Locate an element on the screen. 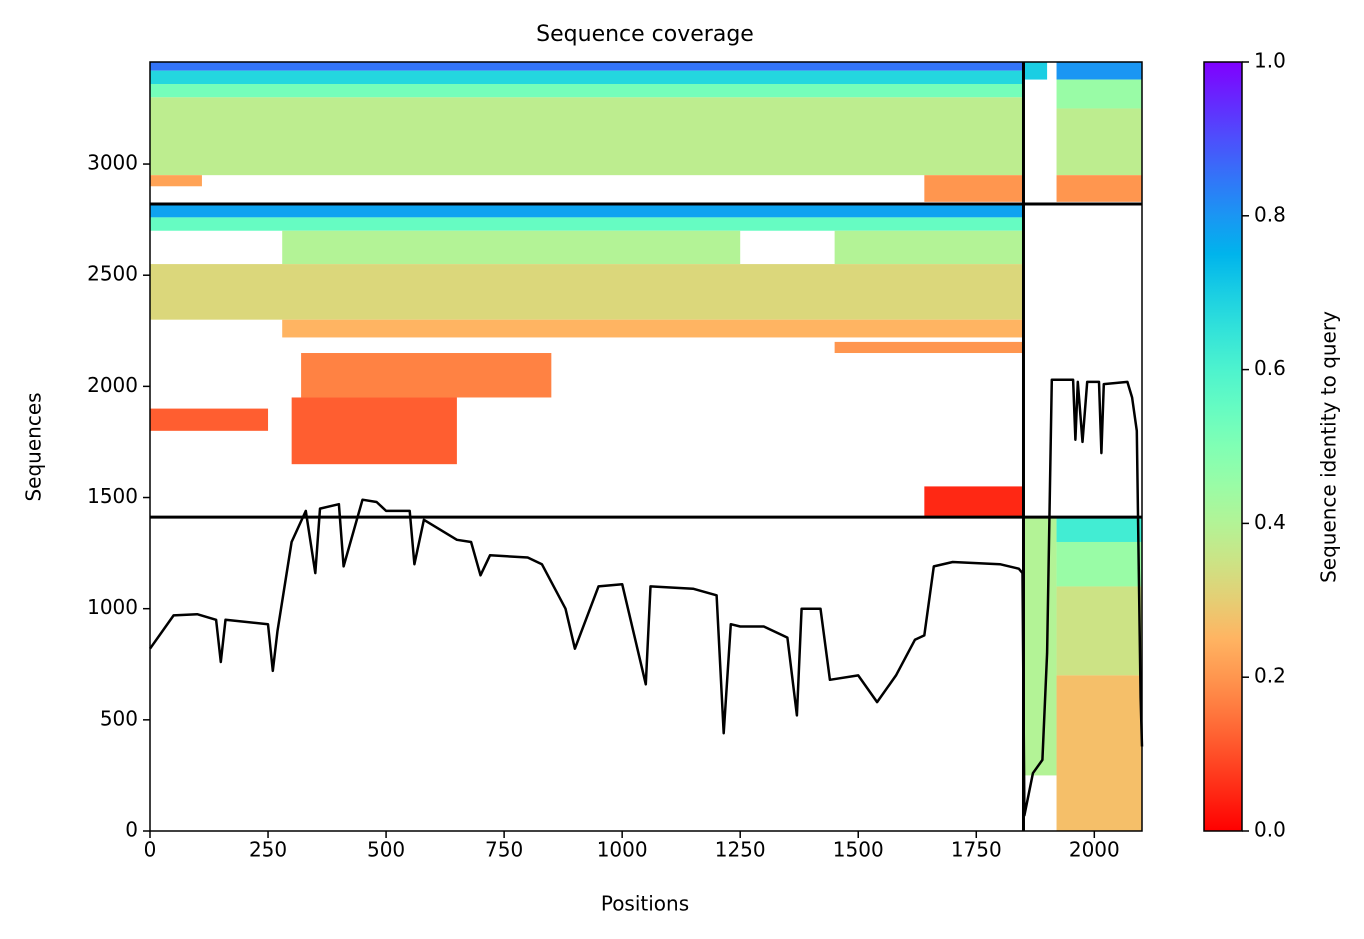 The height and width of the screenshot is (939, 1364). x-tick-label: 1500 is located at coordinates (858, 850).